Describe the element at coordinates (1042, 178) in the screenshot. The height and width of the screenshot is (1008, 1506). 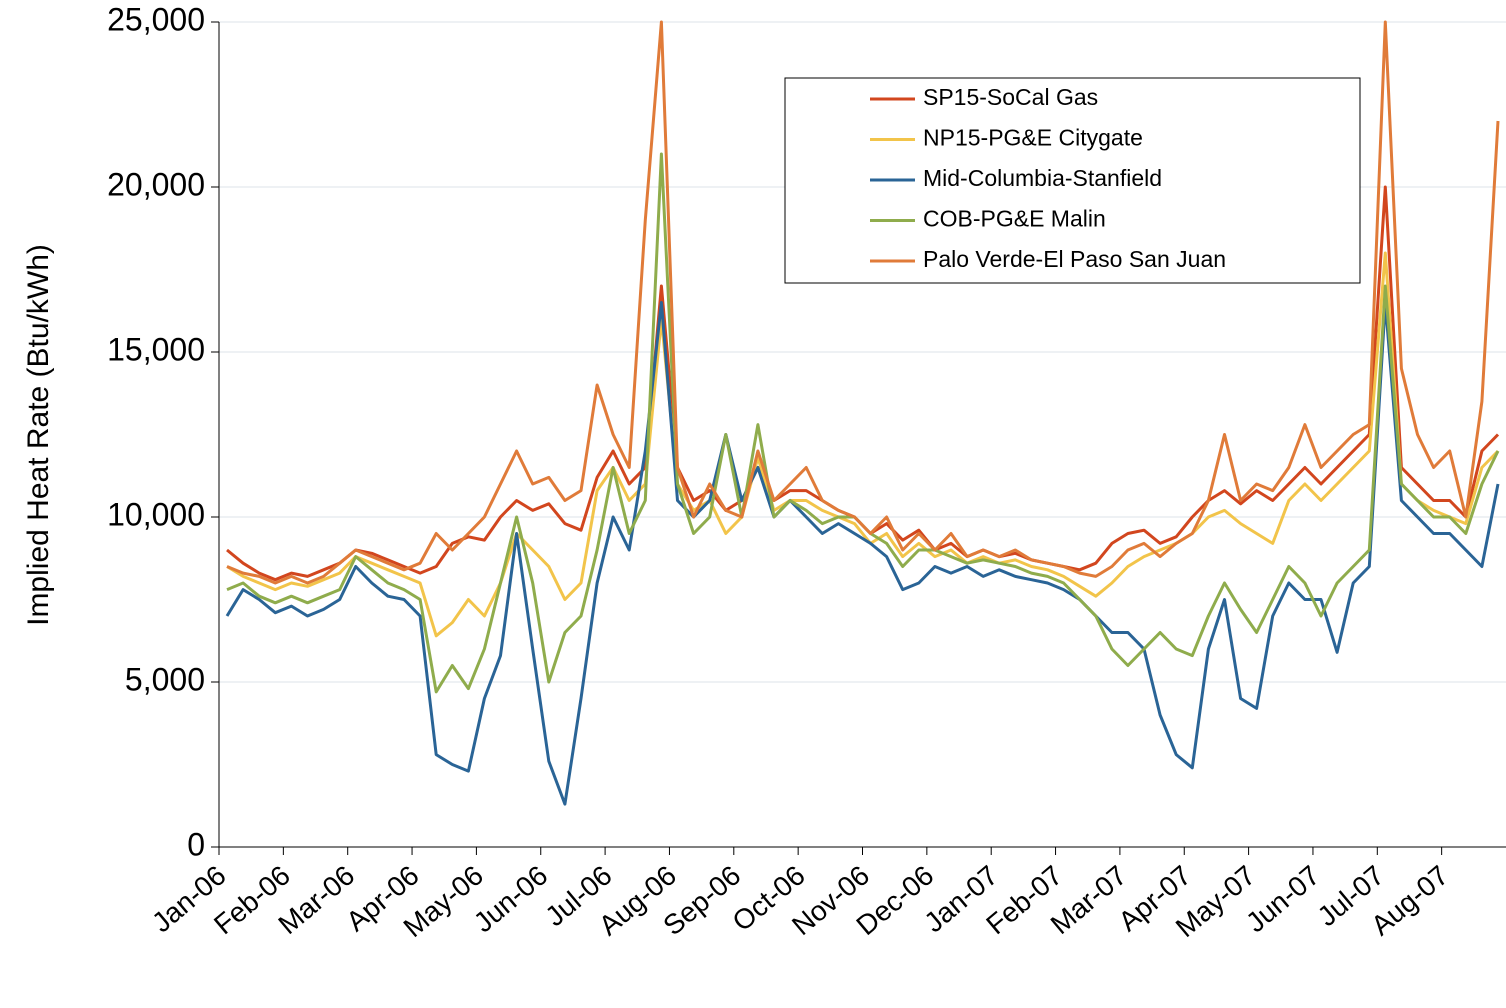
I see `legend-label: Mid-Columbia-Stanfield` at that location.